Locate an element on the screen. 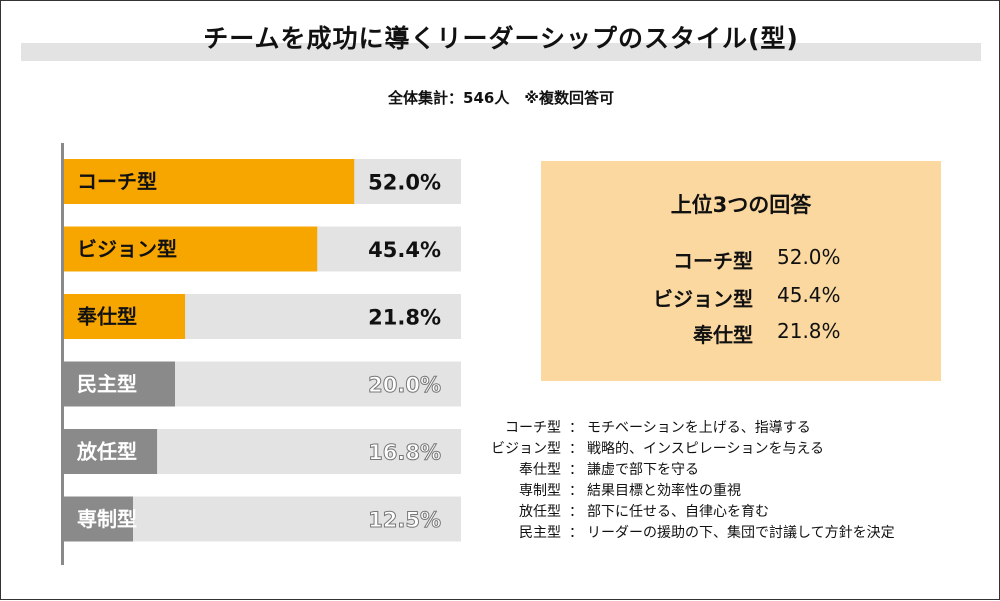 The height and width of the screenshot is (601, 1000). value-label: 52.0% is located at coordinates (404, 183).